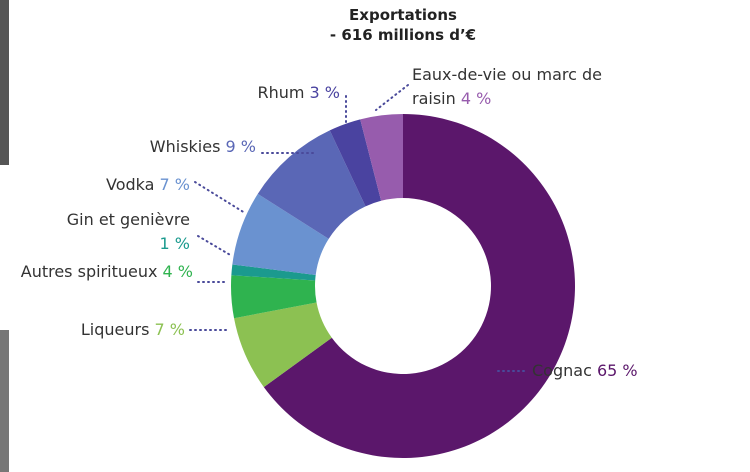 The image size is (750, 472). Describe the element at coordinates (115, 232) in the screenshot. I see `slice-label: Gin et genièvre 1 %` at that location.